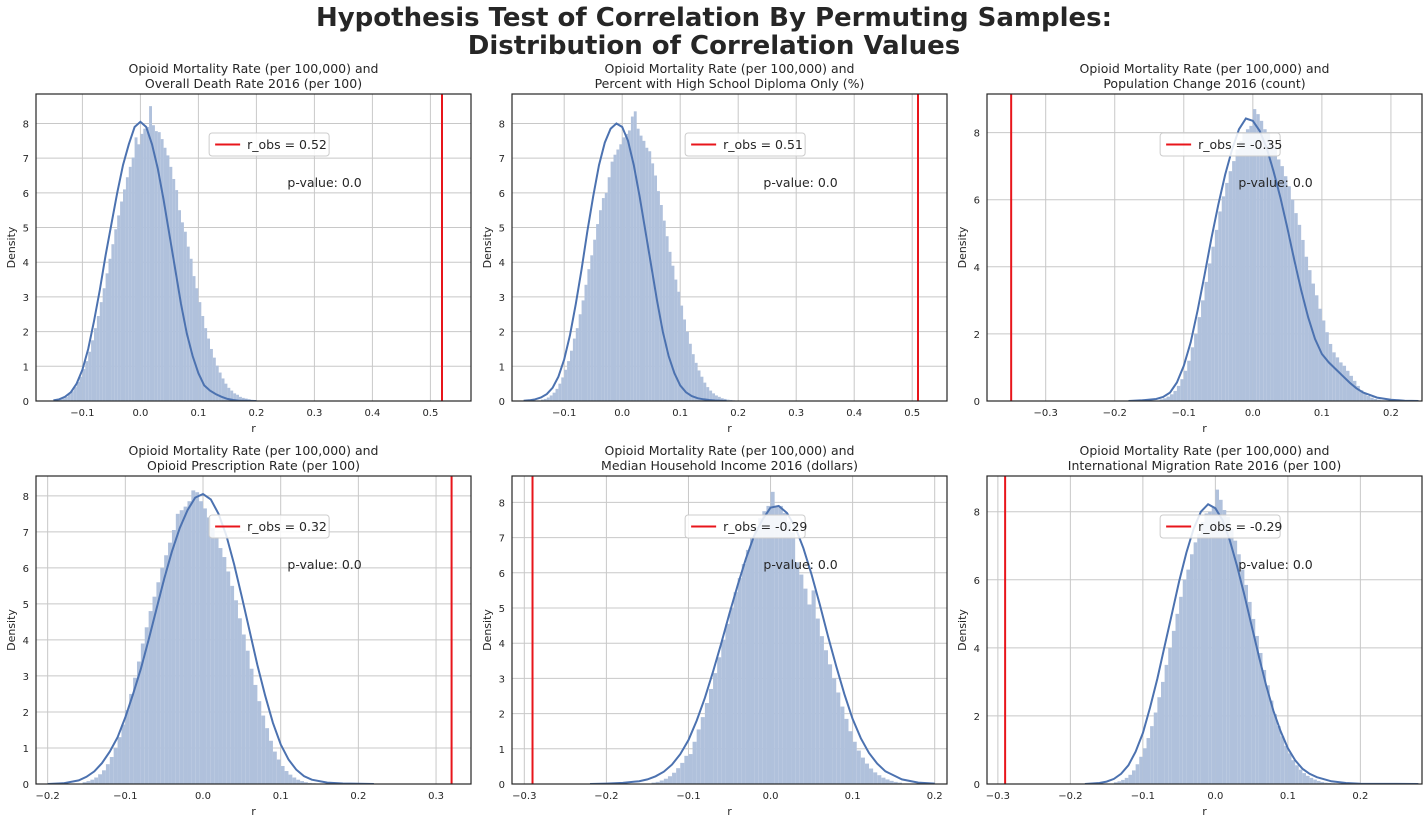 This screenshot has height=822, width=1428. What do you see at coordinates (1204, 83) in the screenshot?
I see `subplot-title-line2: Population Change 2016 (count)` at bounding box center [1204, 83].